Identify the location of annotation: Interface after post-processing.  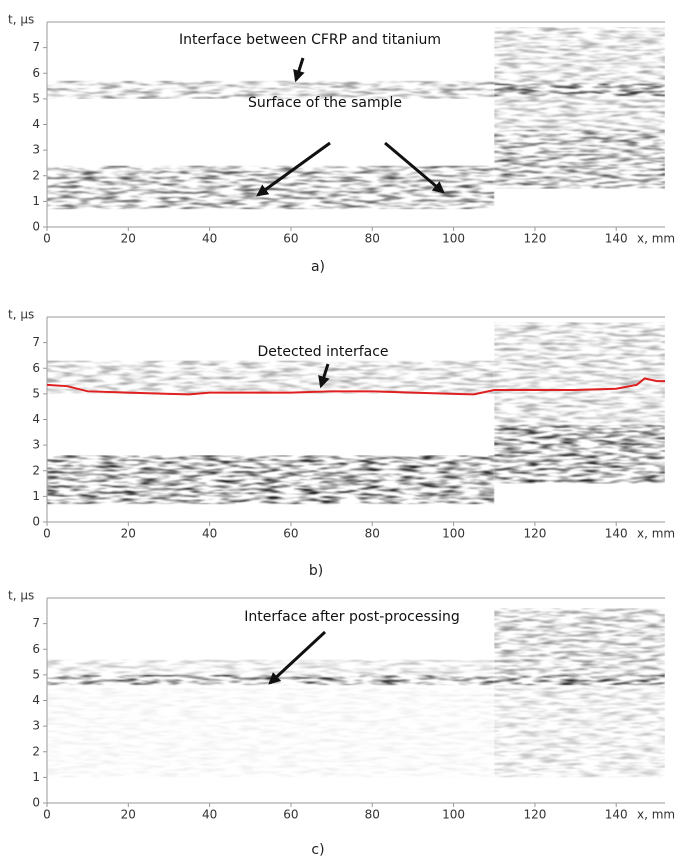
(351, 617).